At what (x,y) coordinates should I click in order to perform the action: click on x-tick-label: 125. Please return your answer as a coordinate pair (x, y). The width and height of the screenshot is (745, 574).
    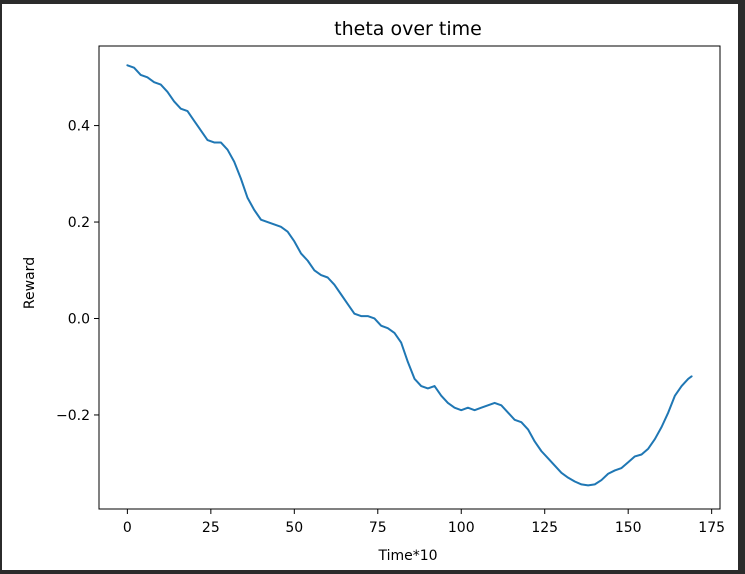
    Looking at the image, I should click on (544, 528).